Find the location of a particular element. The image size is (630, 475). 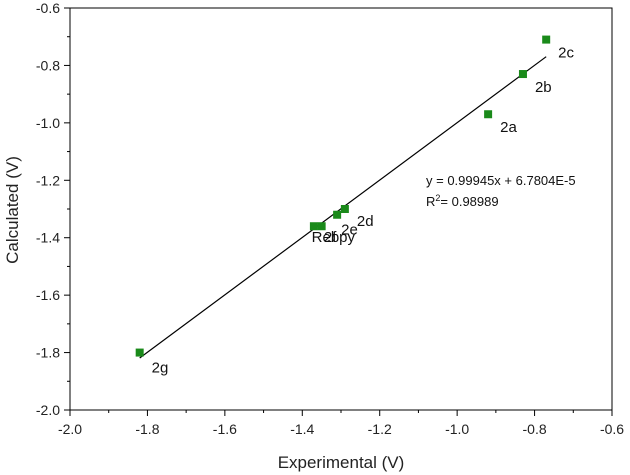

y-tick-label: -1.4 is located at coordinates (48, 238).